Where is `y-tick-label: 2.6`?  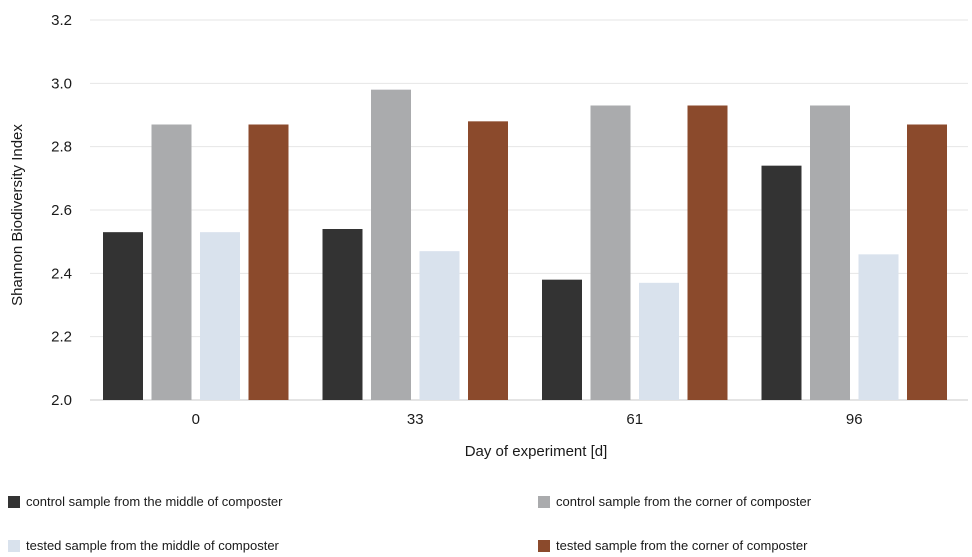
y-tick-label: 2.6 is located at coordinates (61, 210).